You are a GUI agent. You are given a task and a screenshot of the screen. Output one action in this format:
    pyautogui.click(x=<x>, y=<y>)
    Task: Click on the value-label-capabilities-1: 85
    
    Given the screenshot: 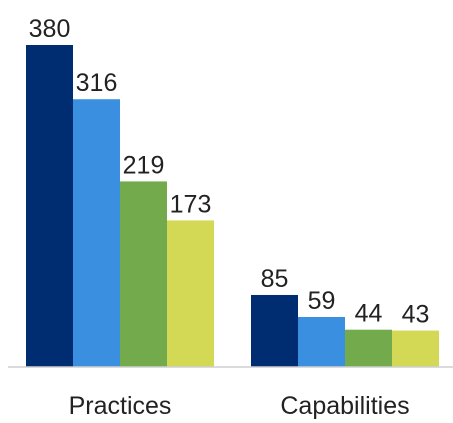 What is the action you would take?
    pyautogui.click(x=275, y=279)
    